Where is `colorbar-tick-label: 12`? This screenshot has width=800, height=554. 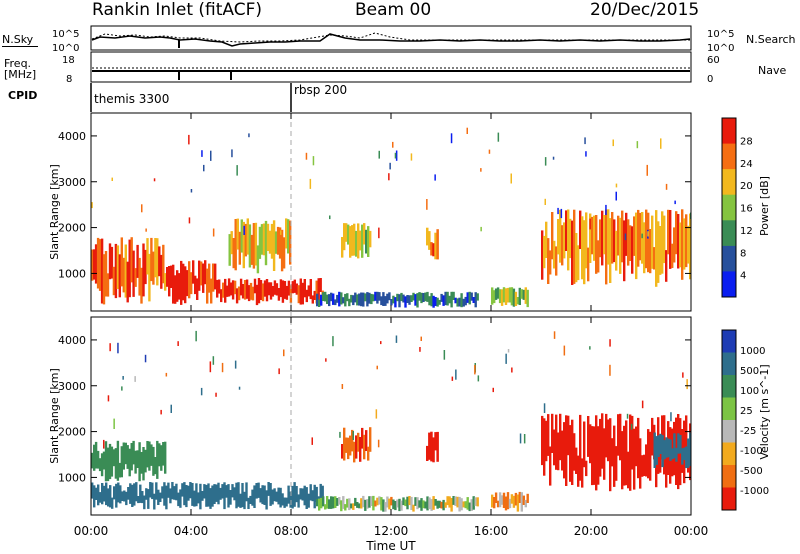
colorbar-tick-label: 12 is located at coordinates (746, 231).